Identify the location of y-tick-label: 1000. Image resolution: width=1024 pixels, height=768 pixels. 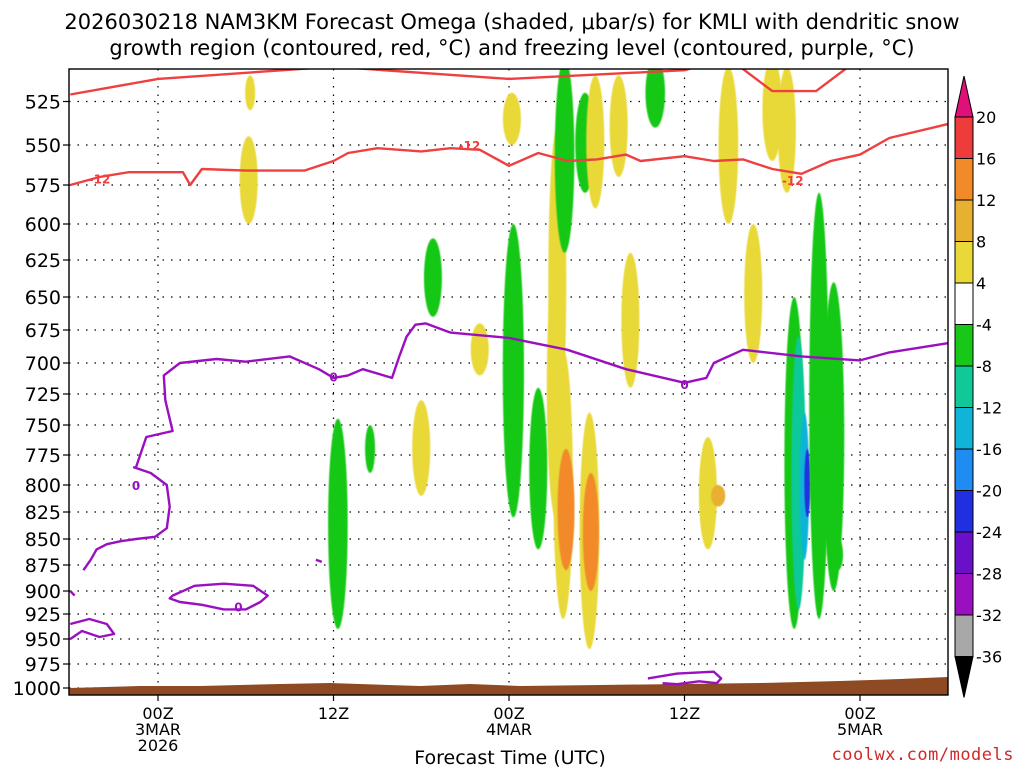
(37, 689).